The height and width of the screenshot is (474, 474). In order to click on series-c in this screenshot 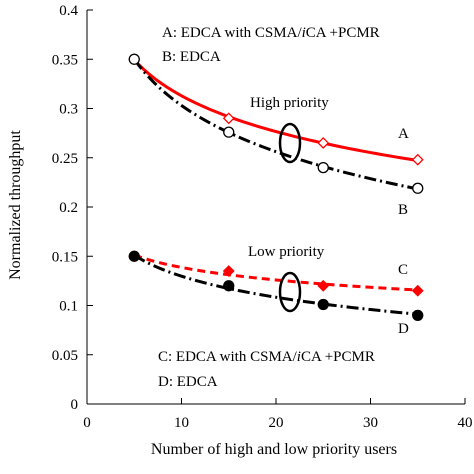, I will do `click(276, 273)`.